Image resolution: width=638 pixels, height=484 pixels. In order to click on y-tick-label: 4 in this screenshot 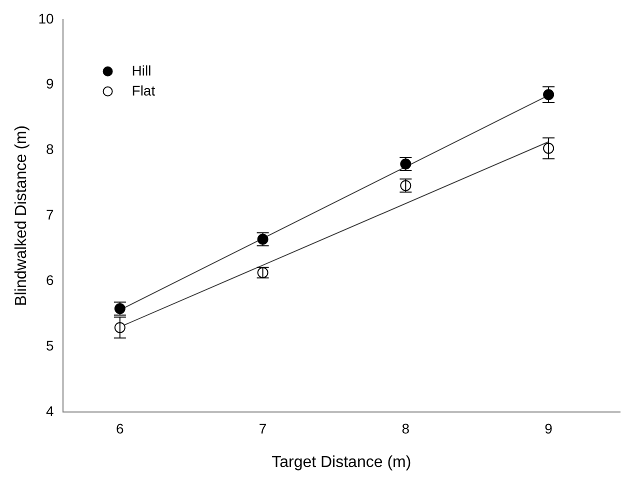, I will do `click(50, 410)`.